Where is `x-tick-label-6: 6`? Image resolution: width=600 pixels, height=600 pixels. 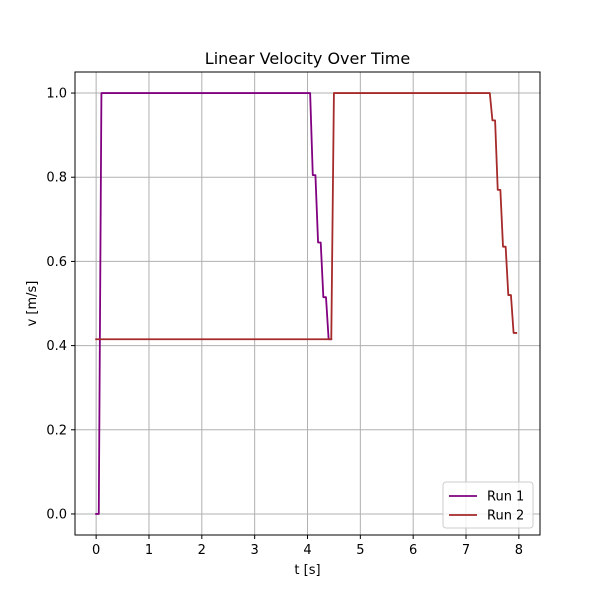 x-tick-label-6: 6 is located at coordinates (413, 550).